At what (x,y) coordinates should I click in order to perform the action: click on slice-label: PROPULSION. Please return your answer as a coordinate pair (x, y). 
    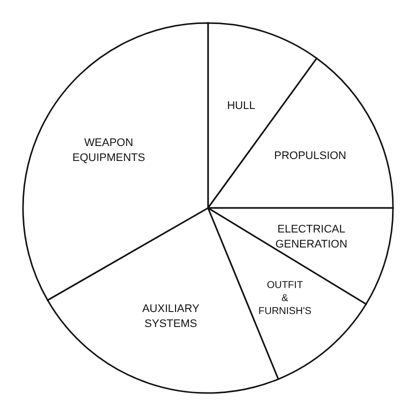
    Looking at the image, I should click on (310, 156).